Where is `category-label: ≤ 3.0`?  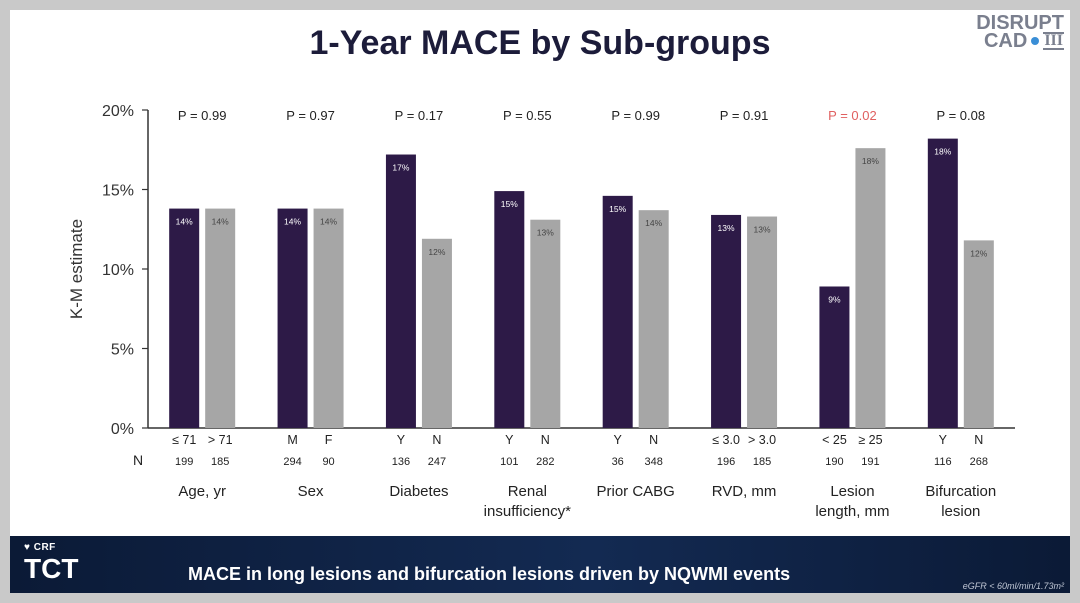
category-label: ≤ 3.0 is located at coordinates (726, 440).